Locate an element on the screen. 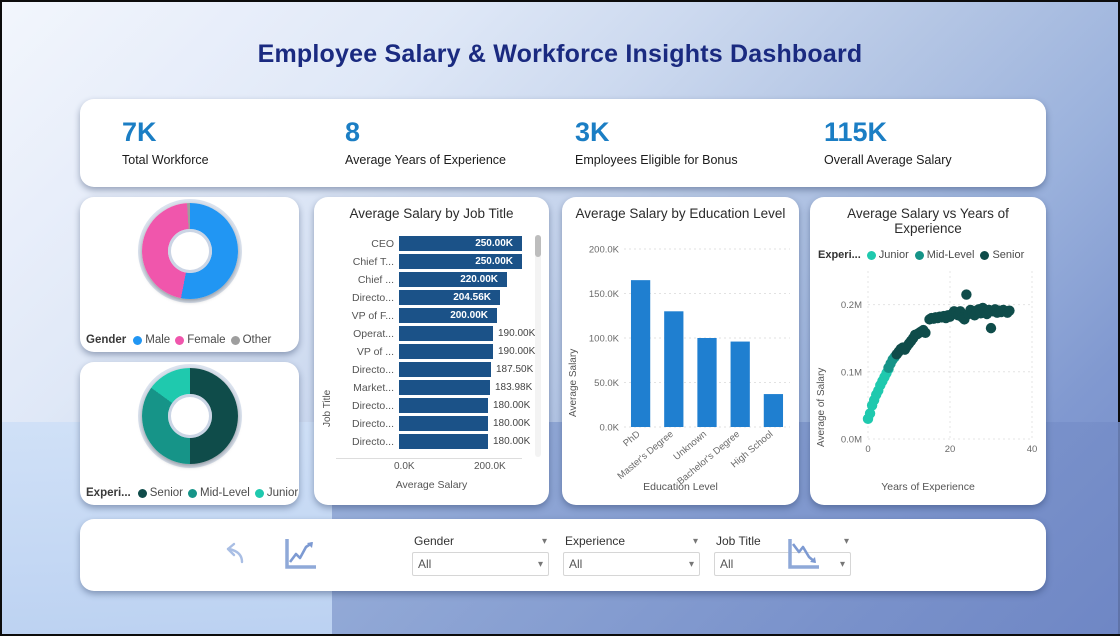  bar-row: Directo... 187.50K is located at coordinates (434, 369).